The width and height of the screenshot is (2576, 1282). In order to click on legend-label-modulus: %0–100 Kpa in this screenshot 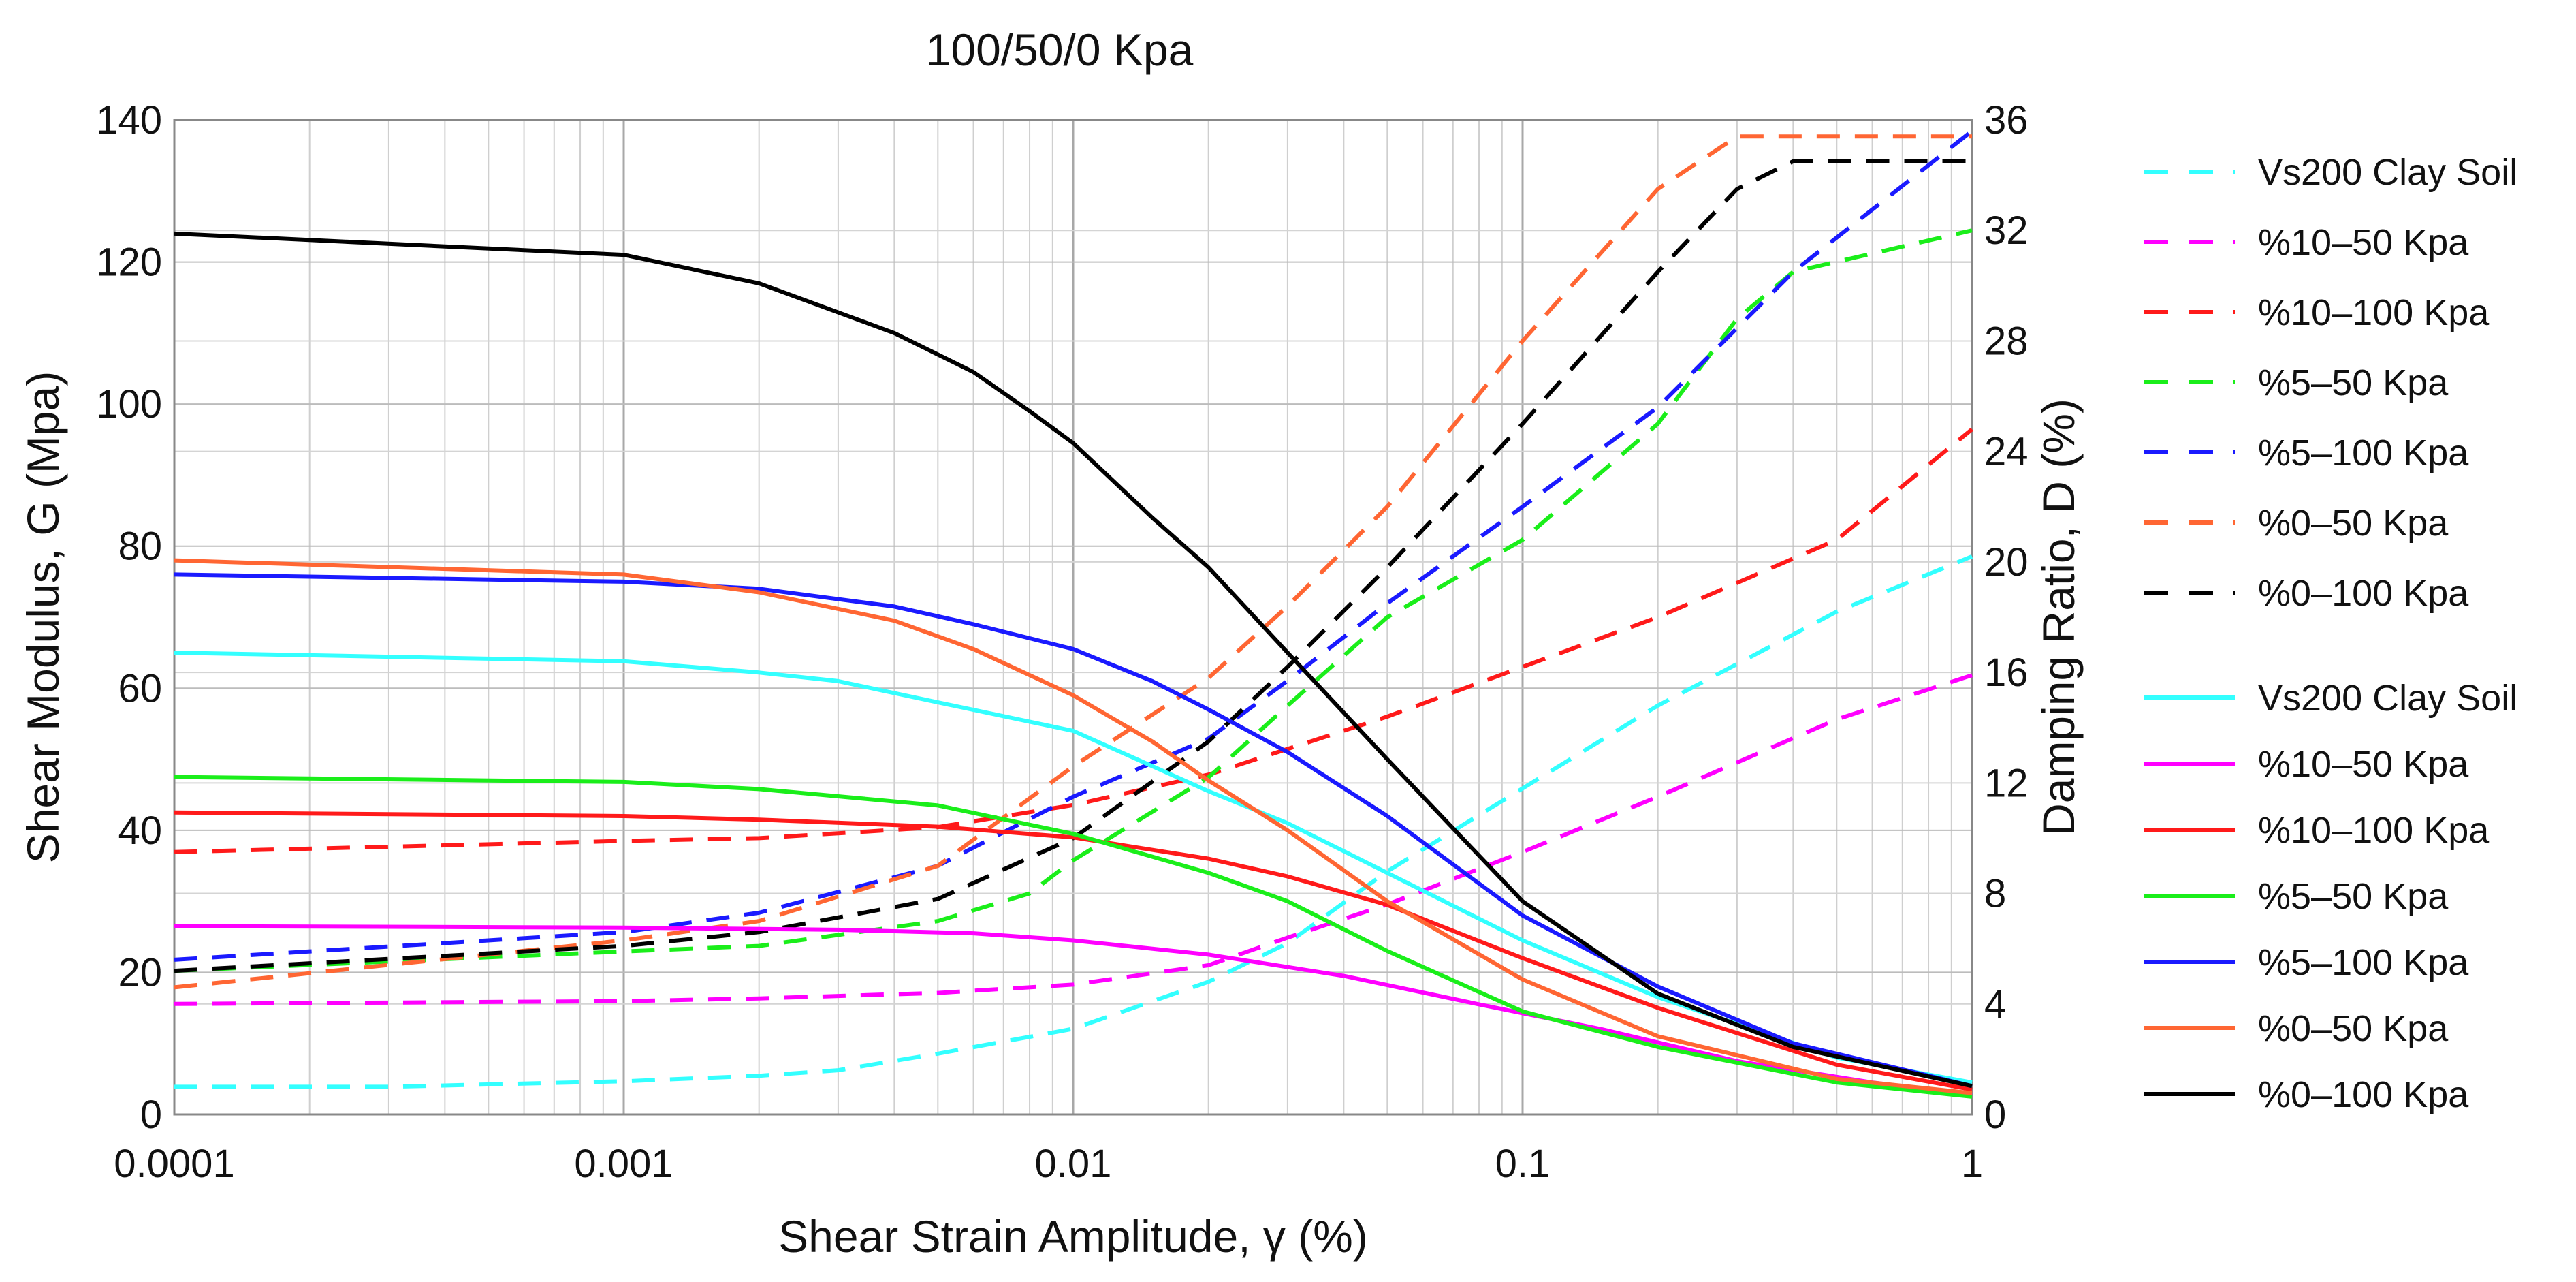, I will do `click(2363, 1094)`.